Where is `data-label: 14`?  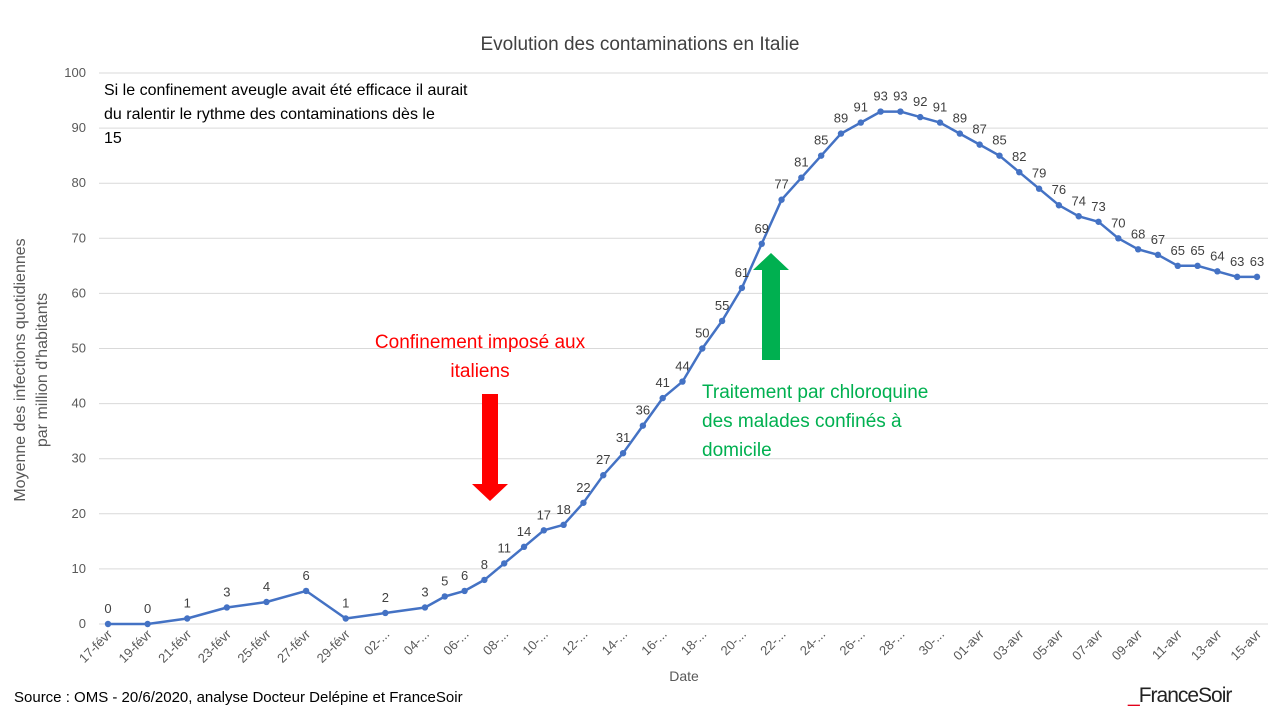
data-label: 14 is located at coordinates (524, 531).